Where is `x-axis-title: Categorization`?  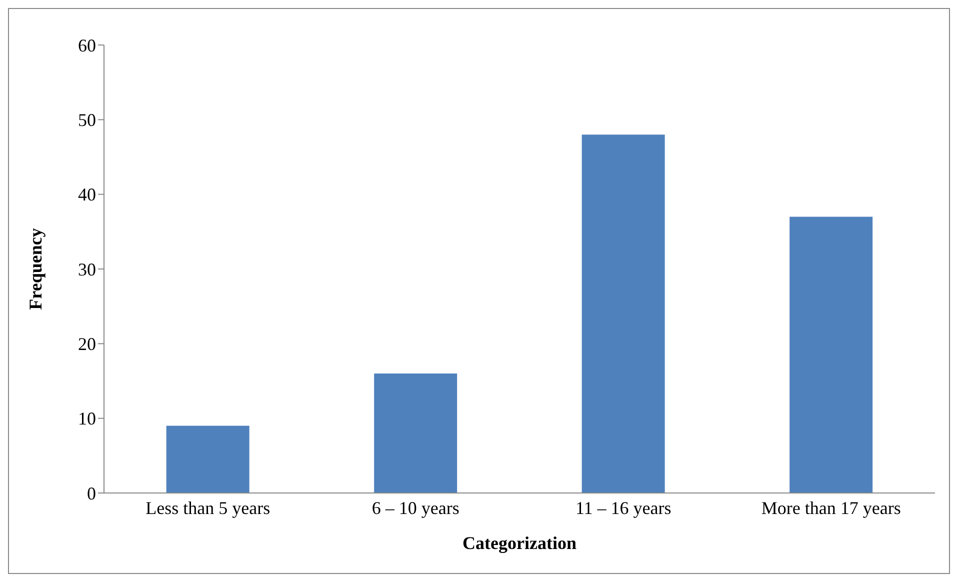
x-axis-title: Categorization is located at coordinates (519, 543).